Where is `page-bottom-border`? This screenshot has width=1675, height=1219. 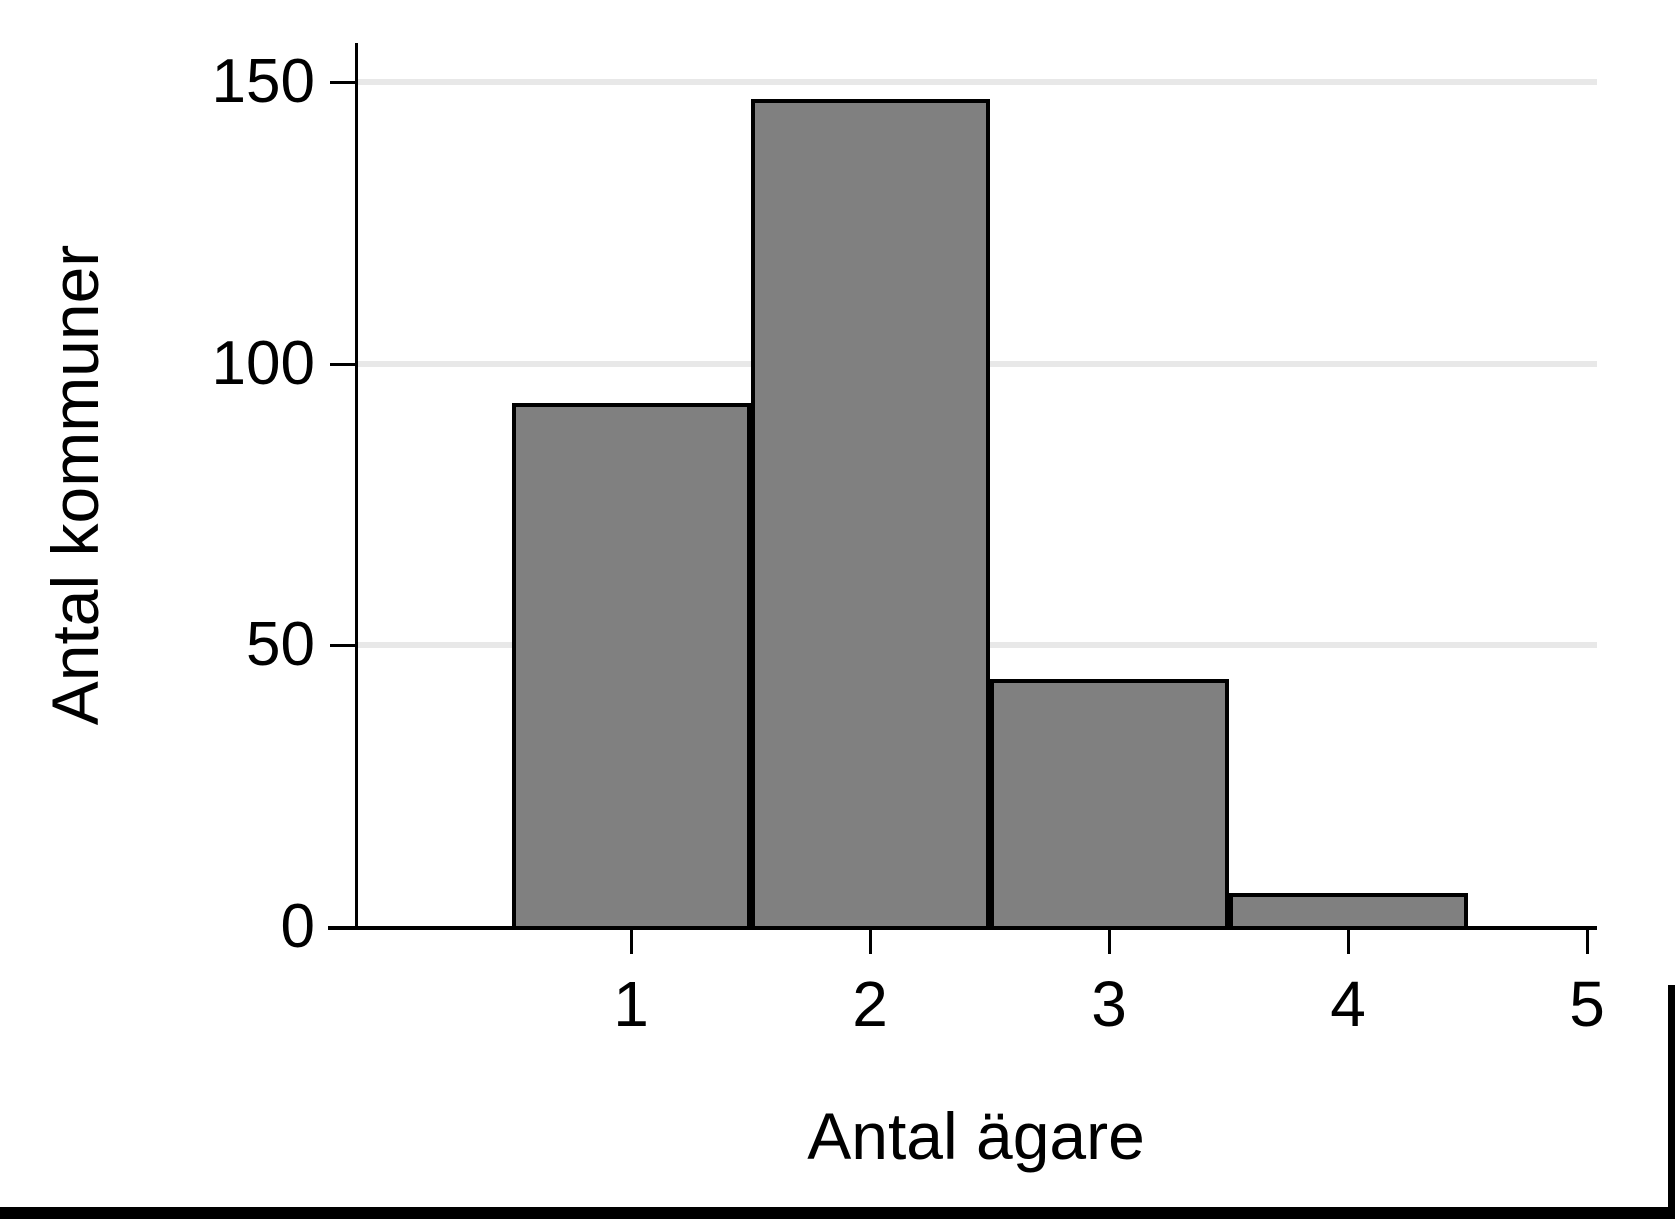 page-bottom-border is located at coordinates (837, 1213).